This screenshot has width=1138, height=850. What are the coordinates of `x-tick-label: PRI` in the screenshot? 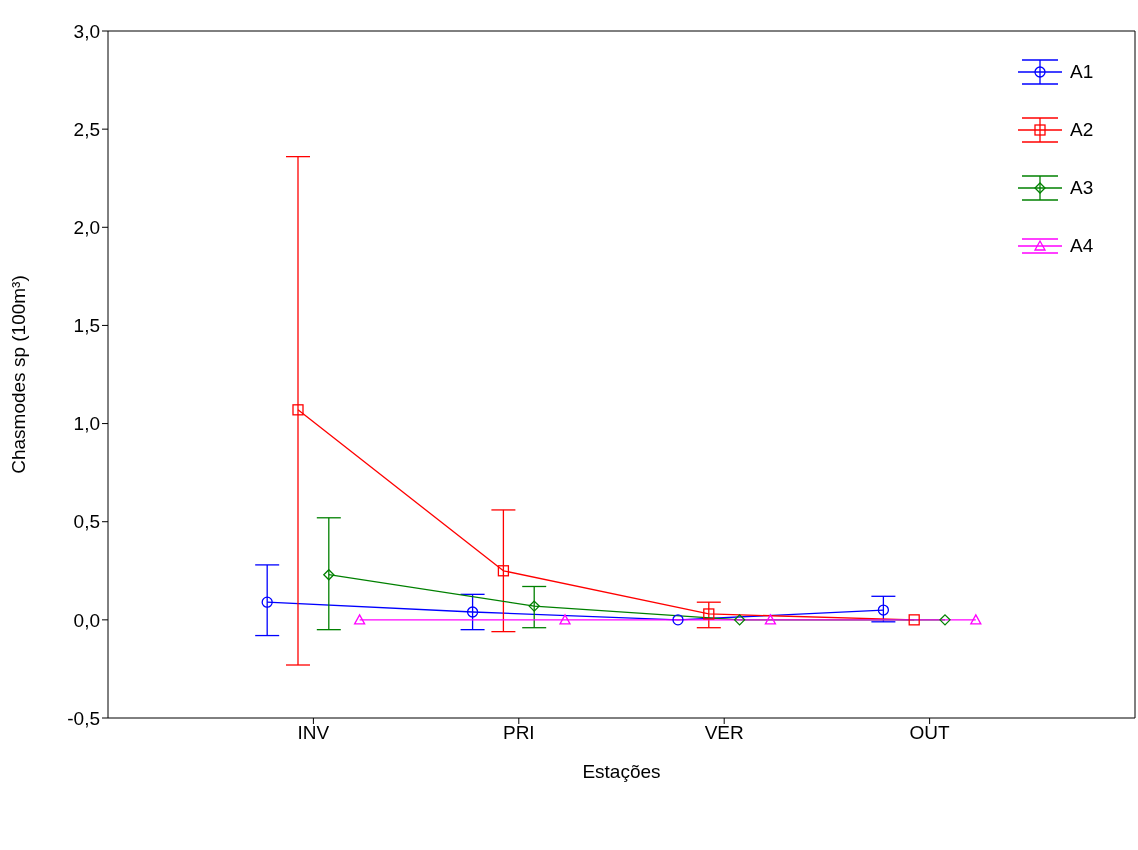 It's located at (518, 733).